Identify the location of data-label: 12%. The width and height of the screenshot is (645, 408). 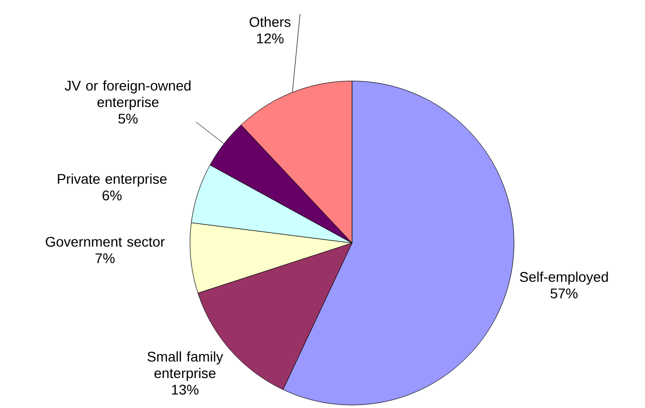
(270, 38).